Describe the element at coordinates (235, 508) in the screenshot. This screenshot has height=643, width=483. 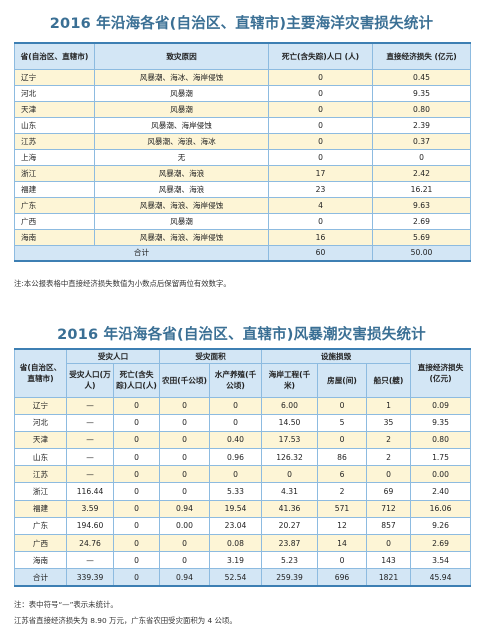
I see `cell: 19.54` at that location.